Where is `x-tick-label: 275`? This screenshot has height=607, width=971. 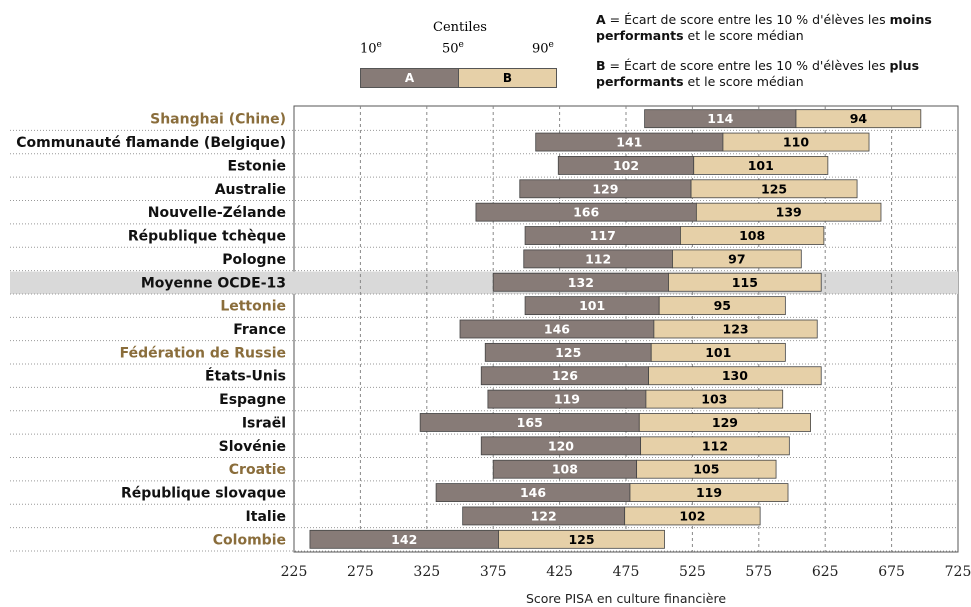 x-tick-label: 275 is located at coordinates (360, 572).